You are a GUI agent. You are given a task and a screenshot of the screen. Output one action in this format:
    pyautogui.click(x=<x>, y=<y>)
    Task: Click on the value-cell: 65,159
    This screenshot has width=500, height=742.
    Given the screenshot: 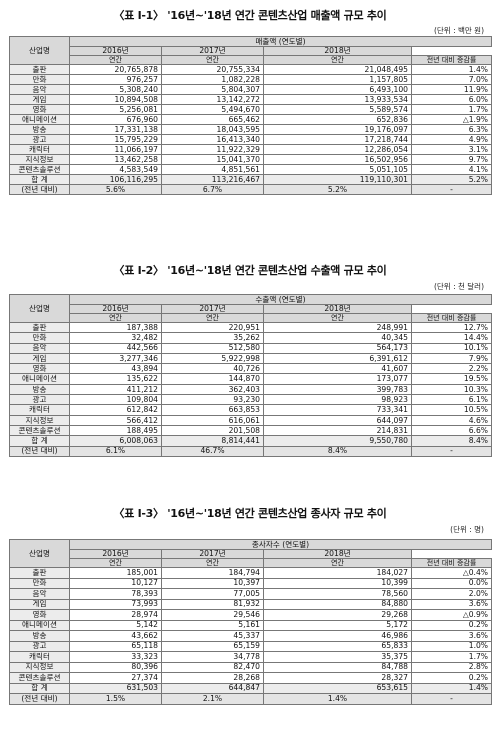 What is the action you would take?
    pyautogui.click(x=212, y=646)
    